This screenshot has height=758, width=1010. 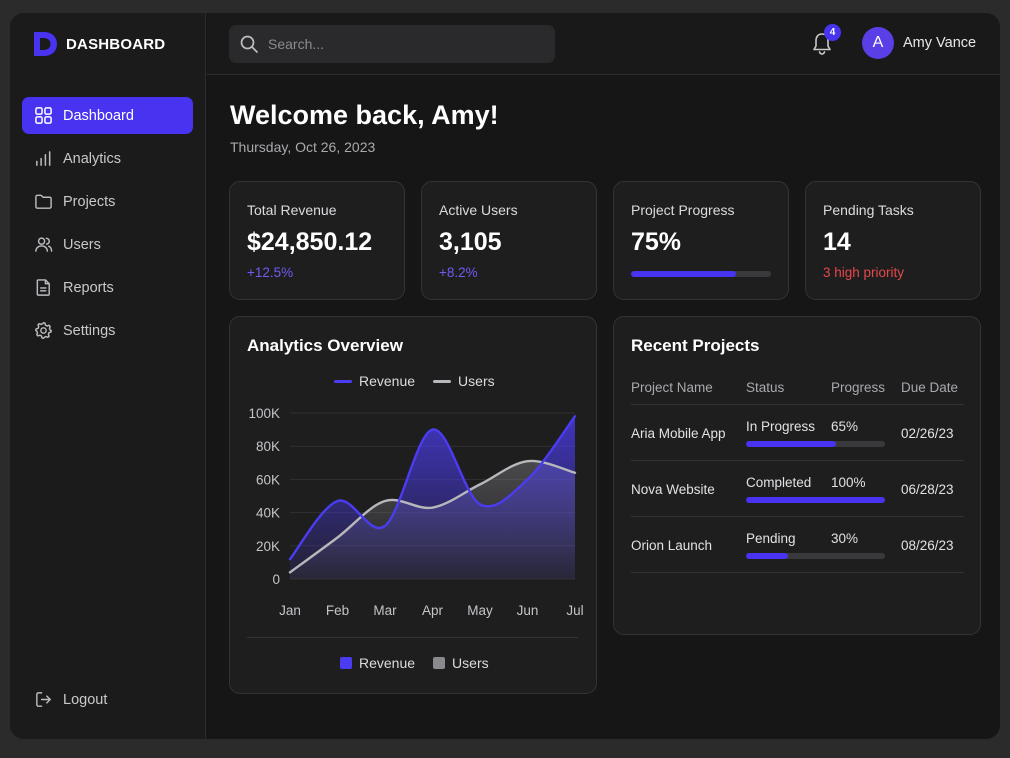 What do you see at coordinates (656, 242) in the screenshot?
I see `stat-value: 75%` at bounding box center [656, 242].